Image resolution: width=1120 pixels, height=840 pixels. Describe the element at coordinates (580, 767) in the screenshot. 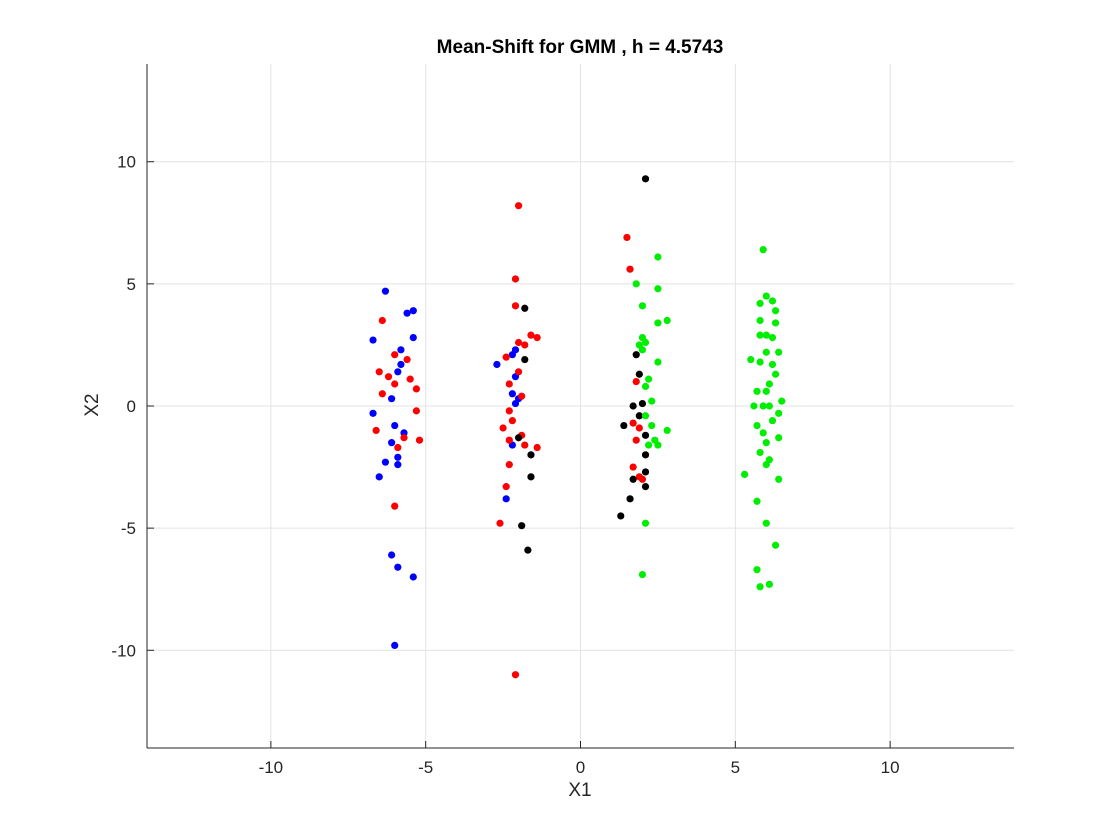

I see `x-tick-label: 0` at that location.